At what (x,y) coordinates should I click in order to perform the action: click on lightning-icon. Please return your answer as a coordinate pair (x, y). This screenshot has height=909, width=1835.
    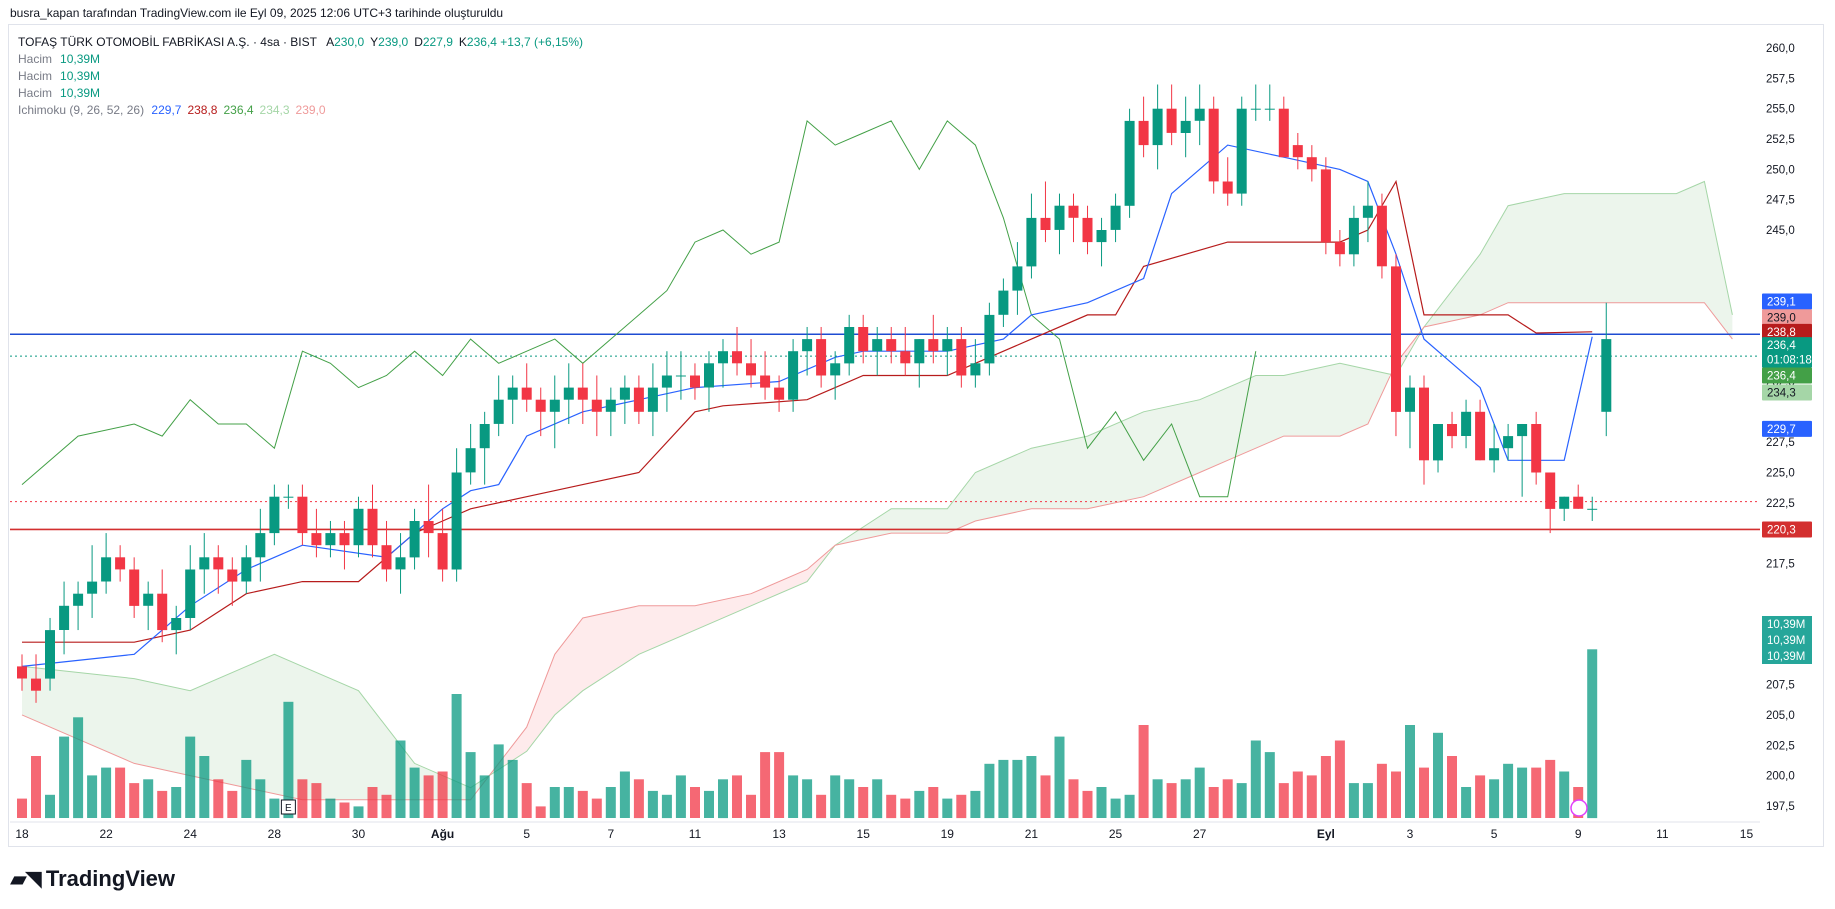
    Looking at the image, I should click on (1579, 808).